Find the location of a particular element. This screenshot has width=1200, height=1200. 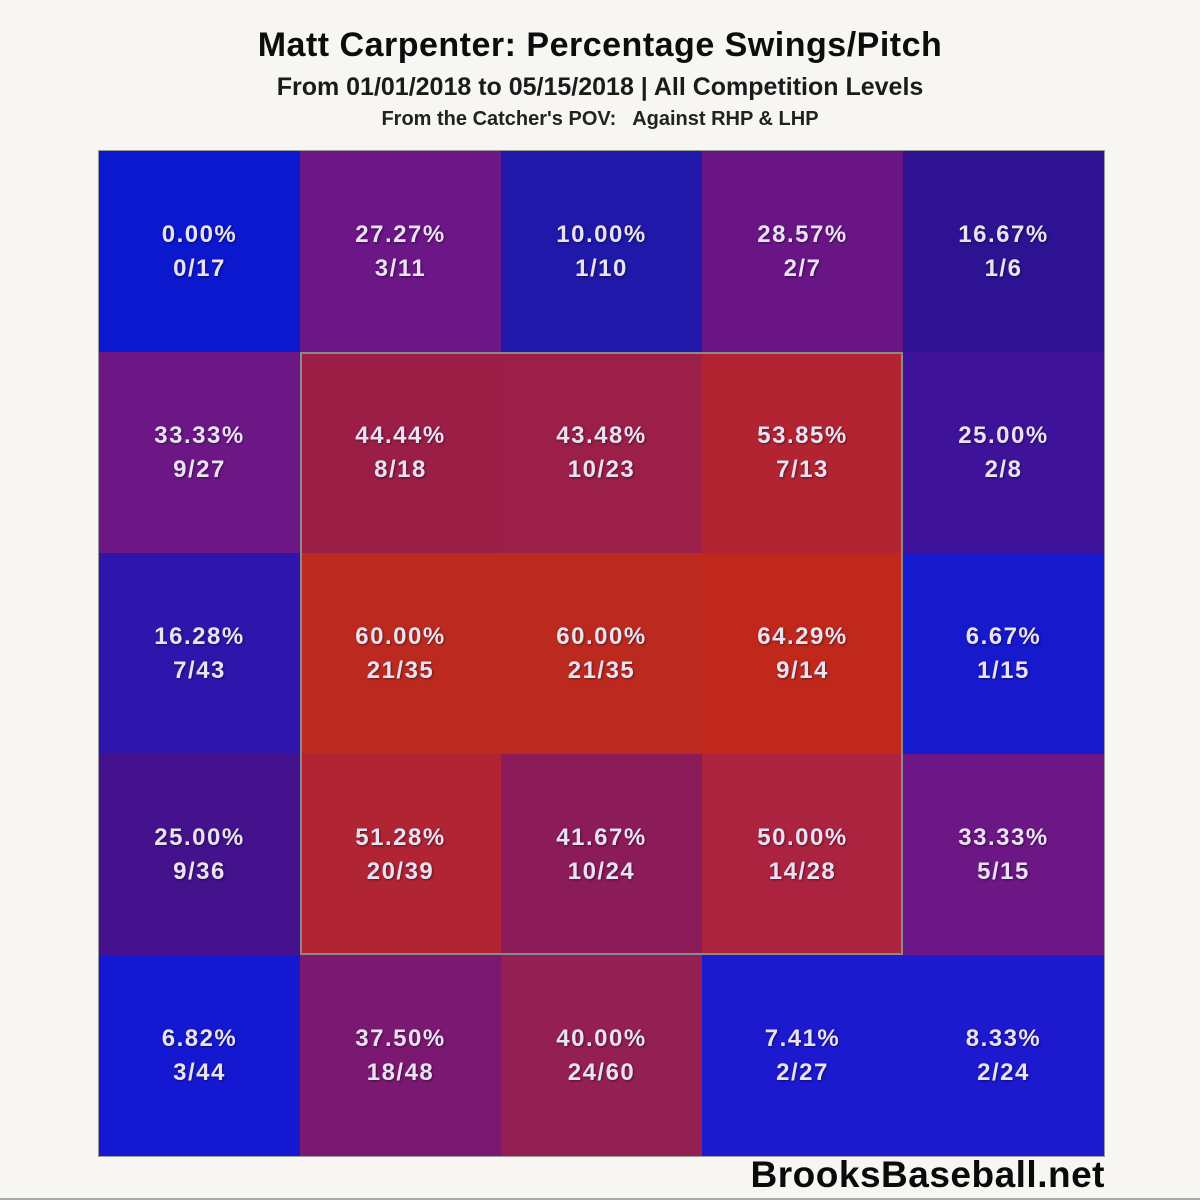

cell-percentage: 41.67% is located at coordinates (601, 838).